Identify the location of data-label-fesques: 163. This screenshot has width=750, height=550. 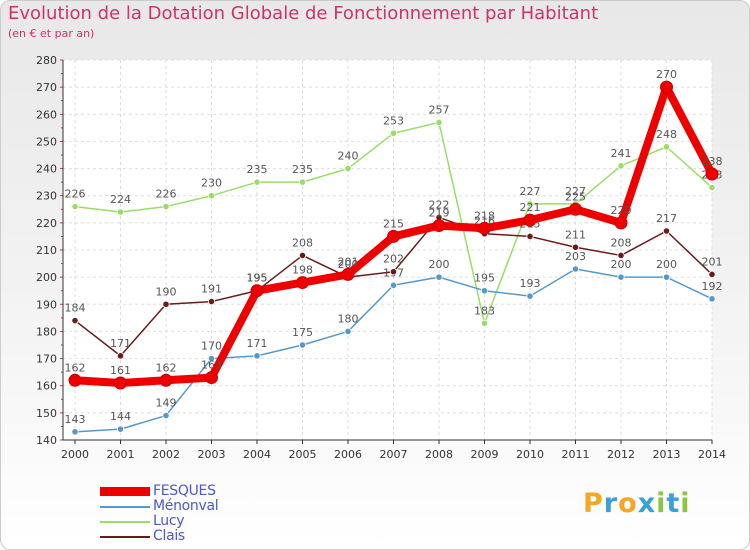
(211, 365).